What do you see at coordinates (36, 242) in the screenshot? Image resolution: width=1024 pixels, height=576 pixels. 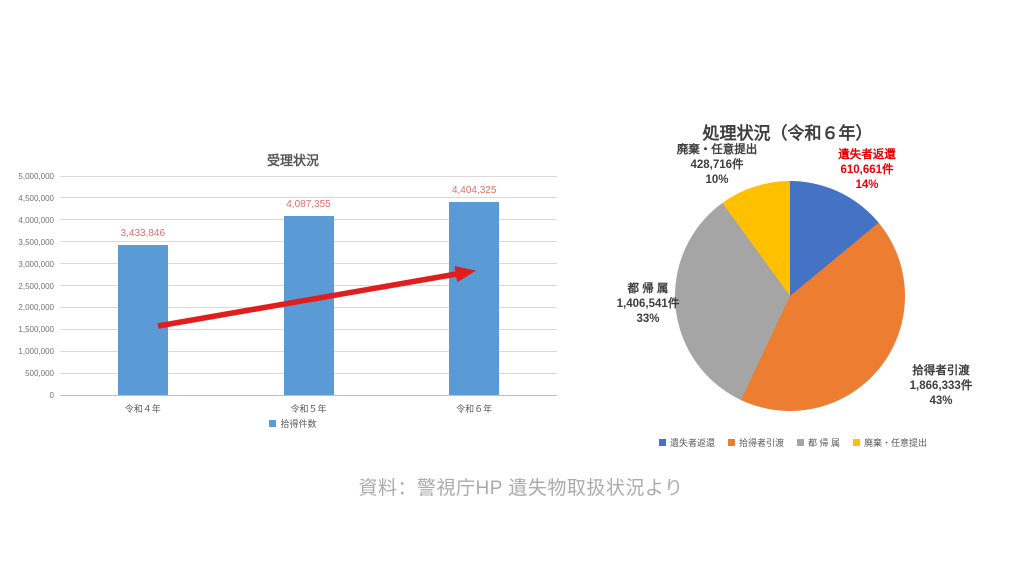 I see `y-axis-tick-label: 3,500,000` at bounding box center [36, 242].